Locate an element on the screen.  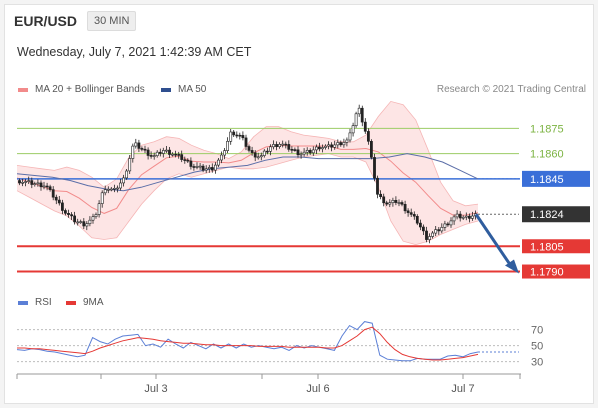
credit: Research © 2021 Trading Central is located at coordinates (511, 89).